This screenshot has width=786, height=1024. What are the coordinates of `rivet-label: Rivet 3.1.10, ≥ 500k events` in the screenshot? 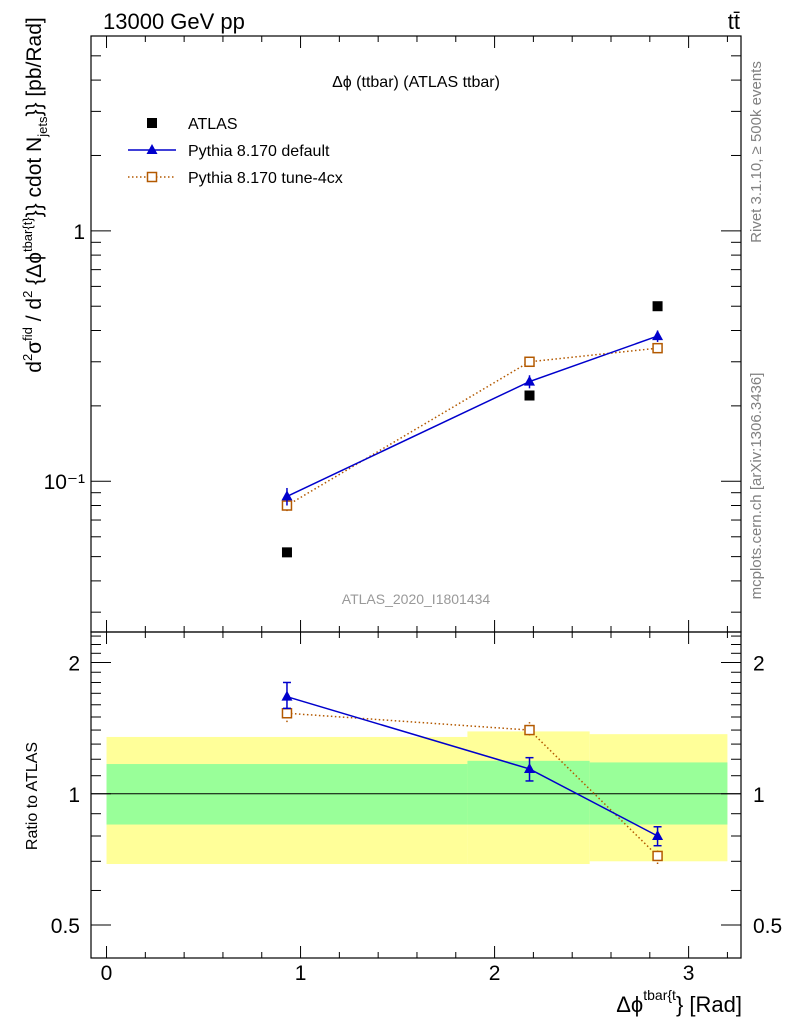 It's located at (756, 152).